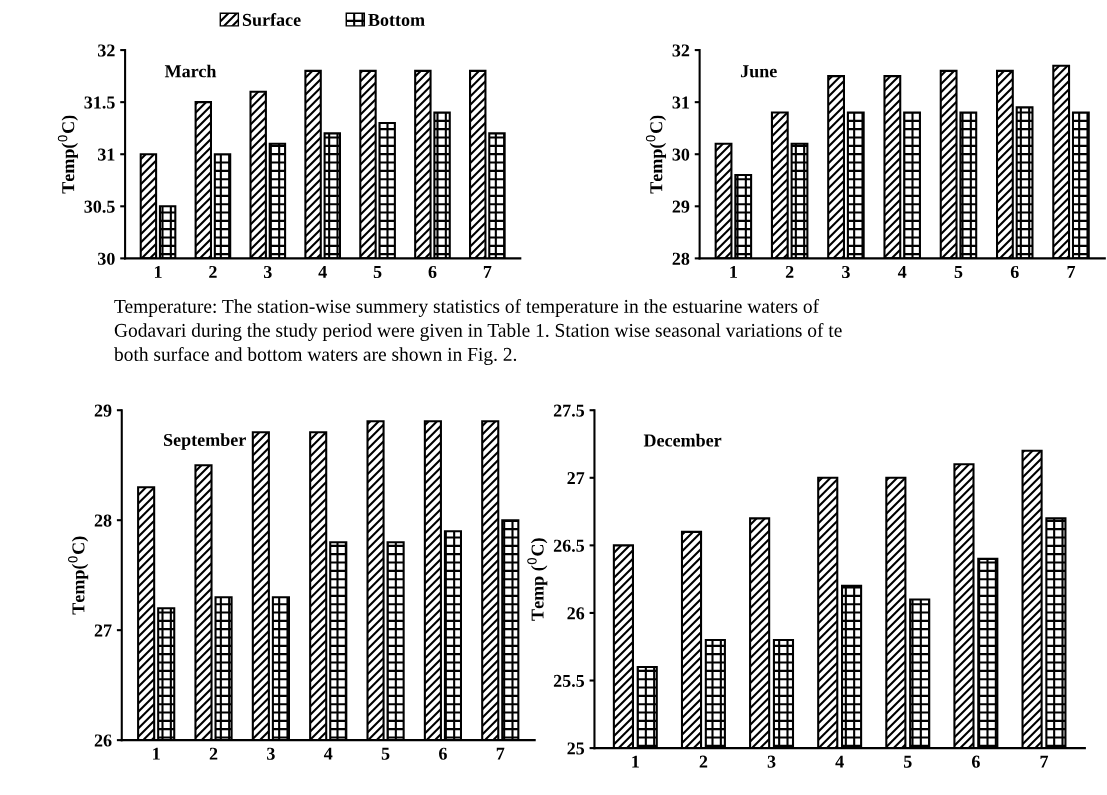  I want to click on y-tick-label: 31.5, so click(99, 102).